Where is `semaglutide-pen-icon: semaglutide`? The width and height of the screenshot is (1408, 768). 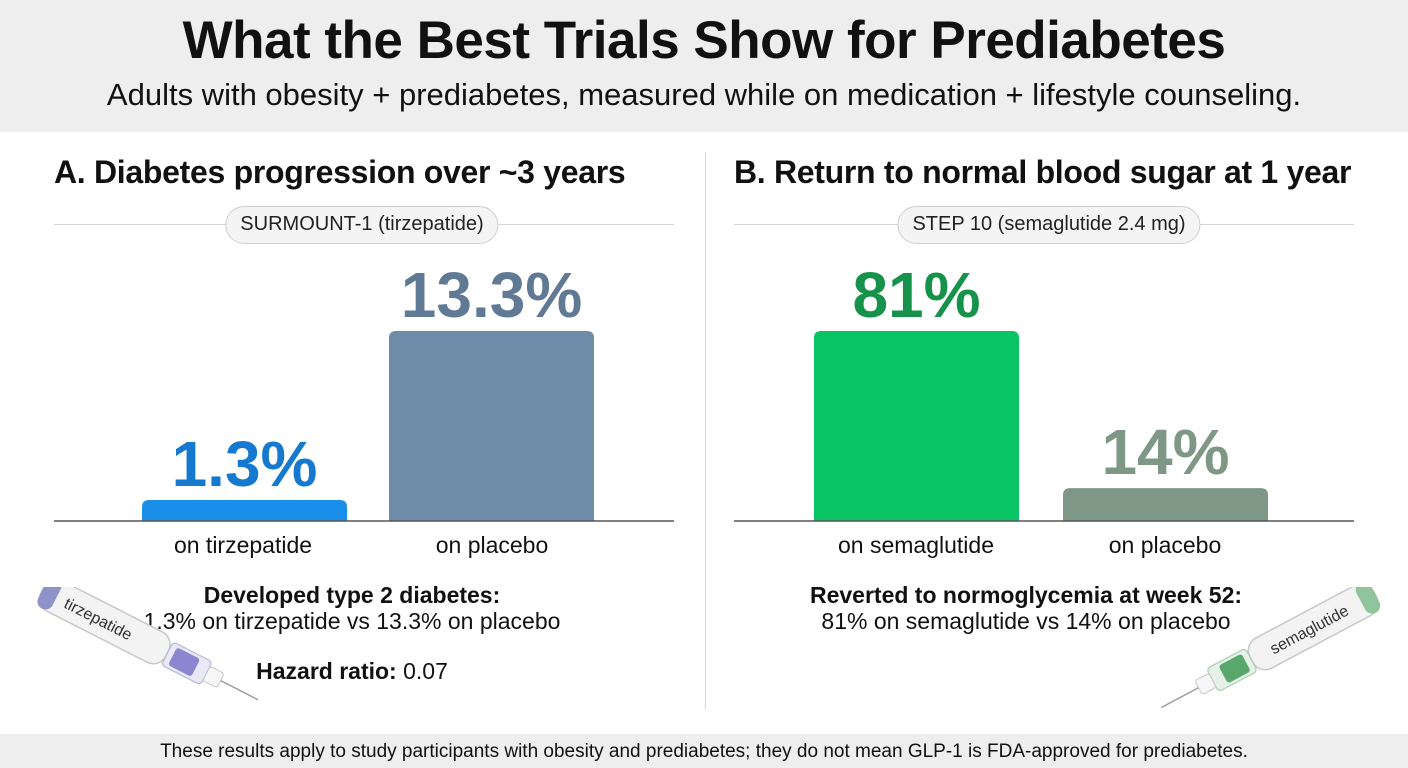
semaglutide-pen-icon: semaglutide is located at coordinates (1271, 648).